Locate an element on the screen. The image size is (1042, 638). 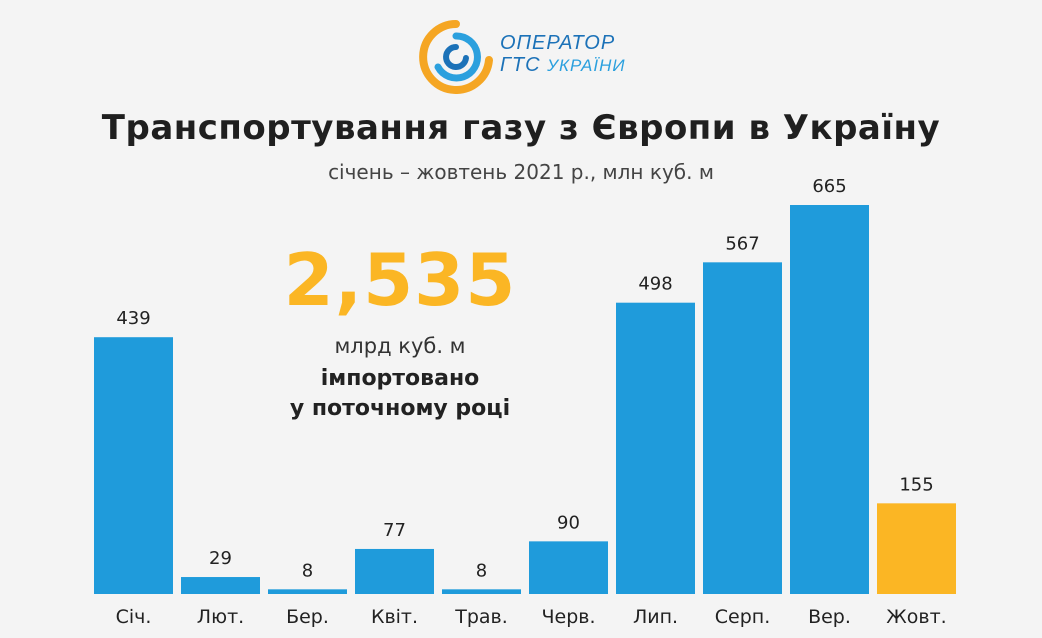
bar-value-label: 77 is located at coordinates (394, 530).